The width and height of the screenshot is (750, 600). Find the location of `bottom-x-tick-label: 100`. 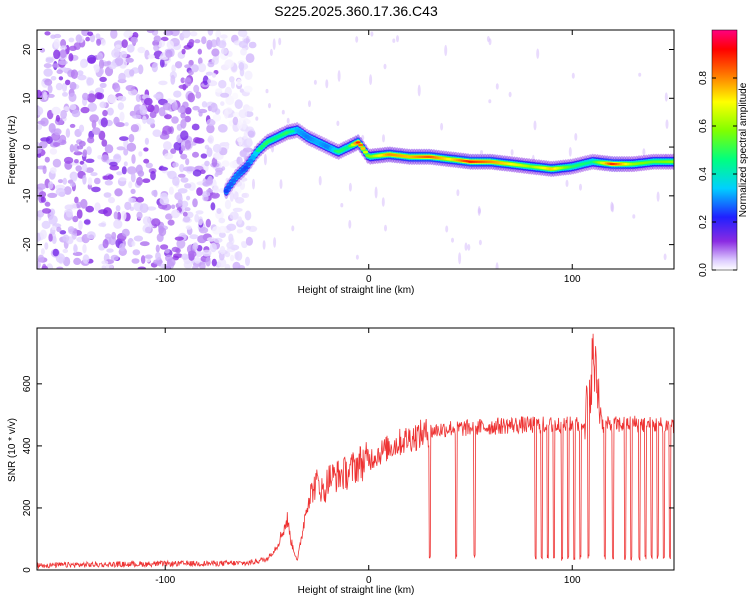

bottom-x-tick-label: 100 is located at coordinates (572, 580).